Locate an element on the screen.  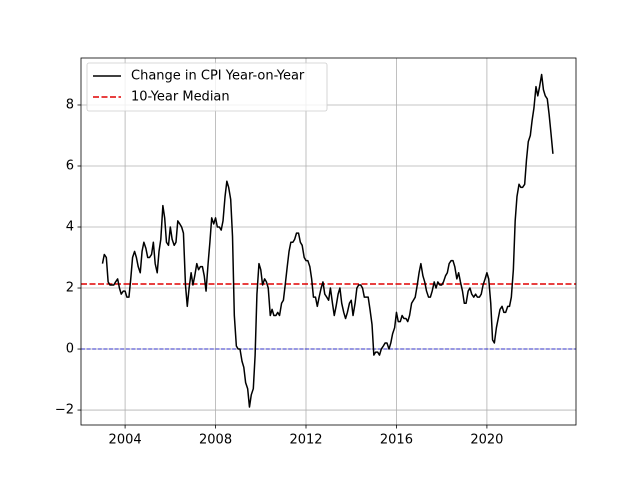
y-tick-label: −2 is located at coordinates (64, 410).